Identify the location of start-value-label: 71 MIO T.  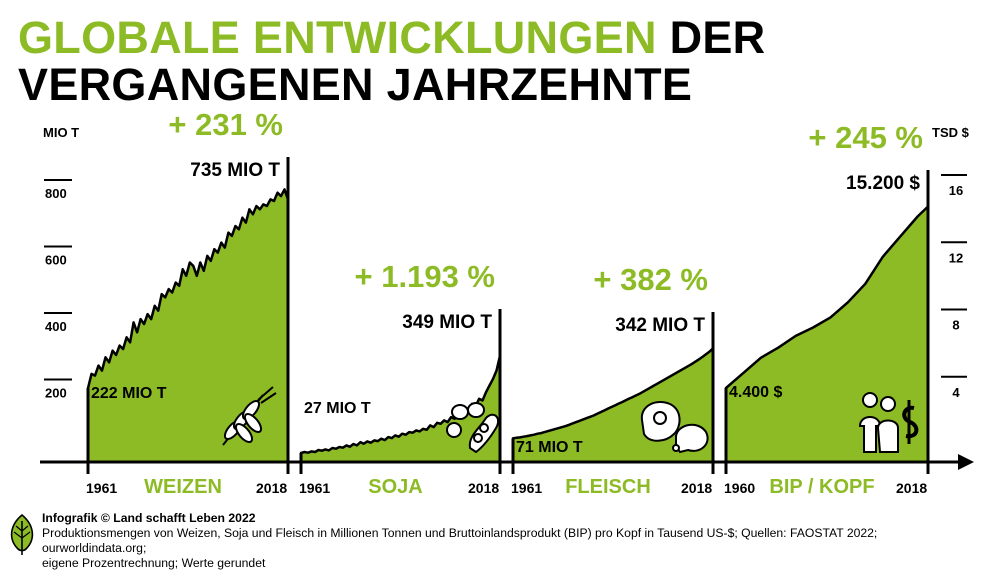
(549, 447).